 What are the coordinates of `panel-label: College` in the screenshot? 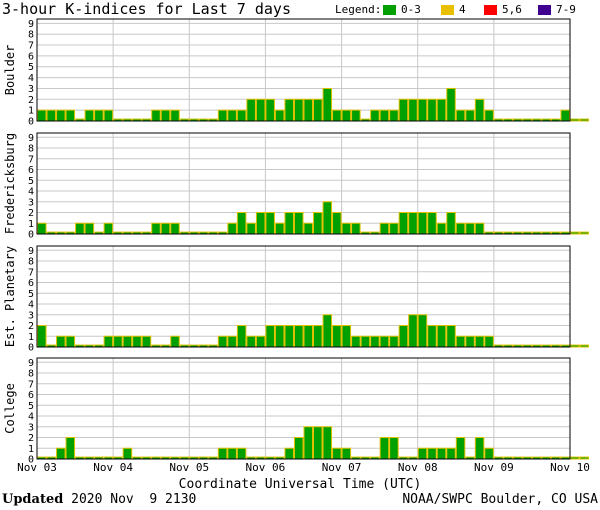 It's located at (10, 408).